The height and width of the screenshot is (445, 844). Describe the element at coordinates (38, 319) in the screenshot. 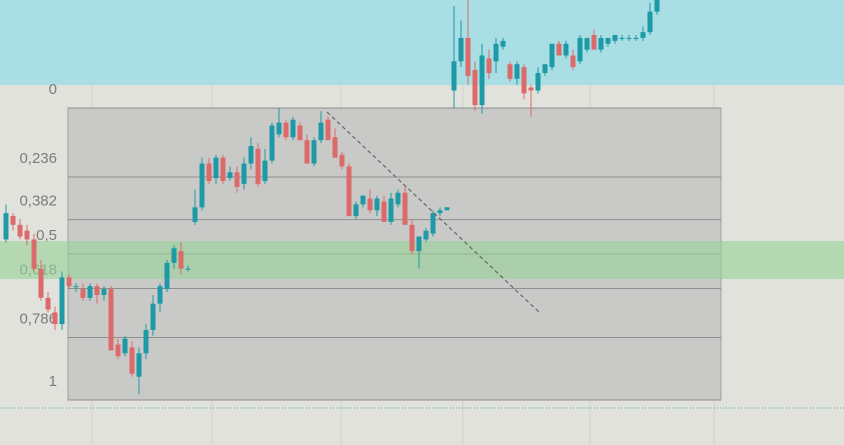

I see `fib-level-label: 0,786` at that location.